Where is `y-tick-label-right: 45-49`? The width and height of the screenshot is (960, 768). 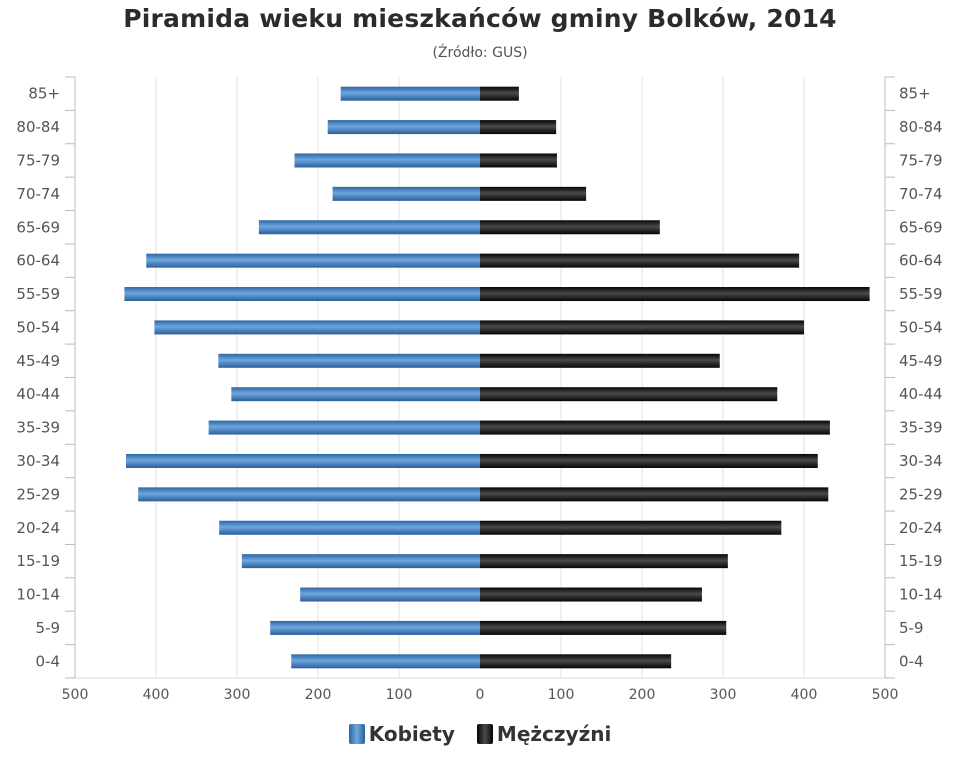
y-tick-label-right: 45-49 is located at coordinates (921, 361).